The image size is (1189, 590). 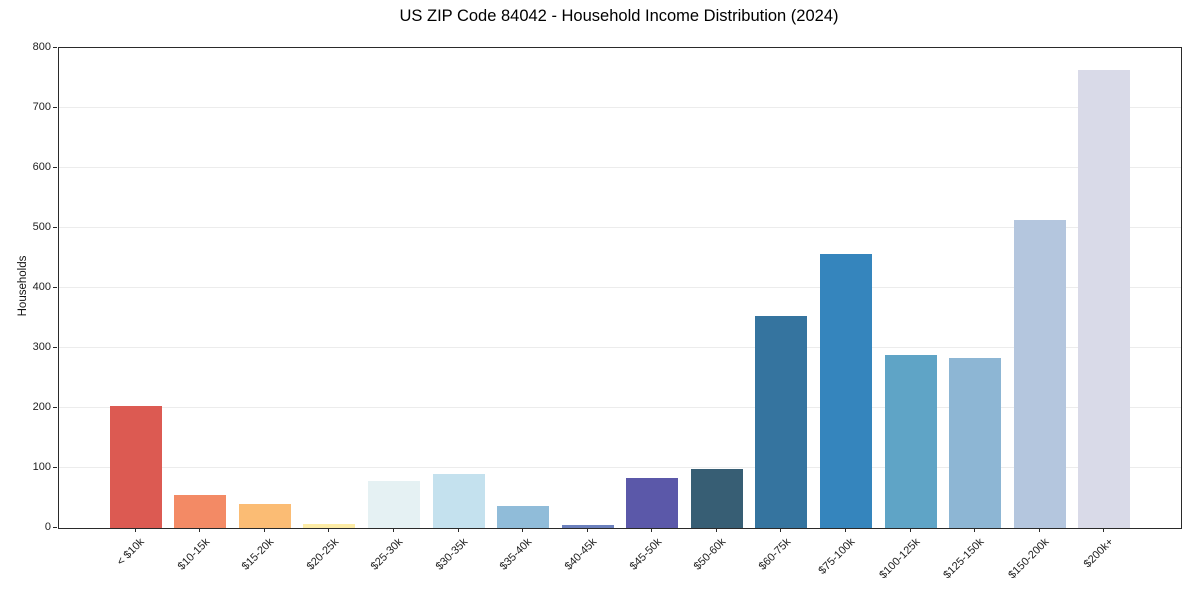 What do you see at coordinates (23, 286) in the screenshot?
I see `y-axis-label: Households` at bounding box center [23, 286].